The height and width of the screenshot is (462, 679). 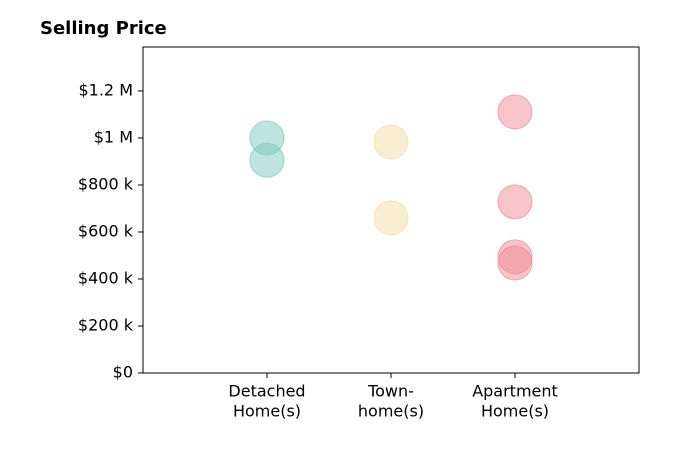 What do you see at coordinates (391, 411) in the screenshot?
I see `x-tick-label: home(s)` at bounding box center [391, 411].